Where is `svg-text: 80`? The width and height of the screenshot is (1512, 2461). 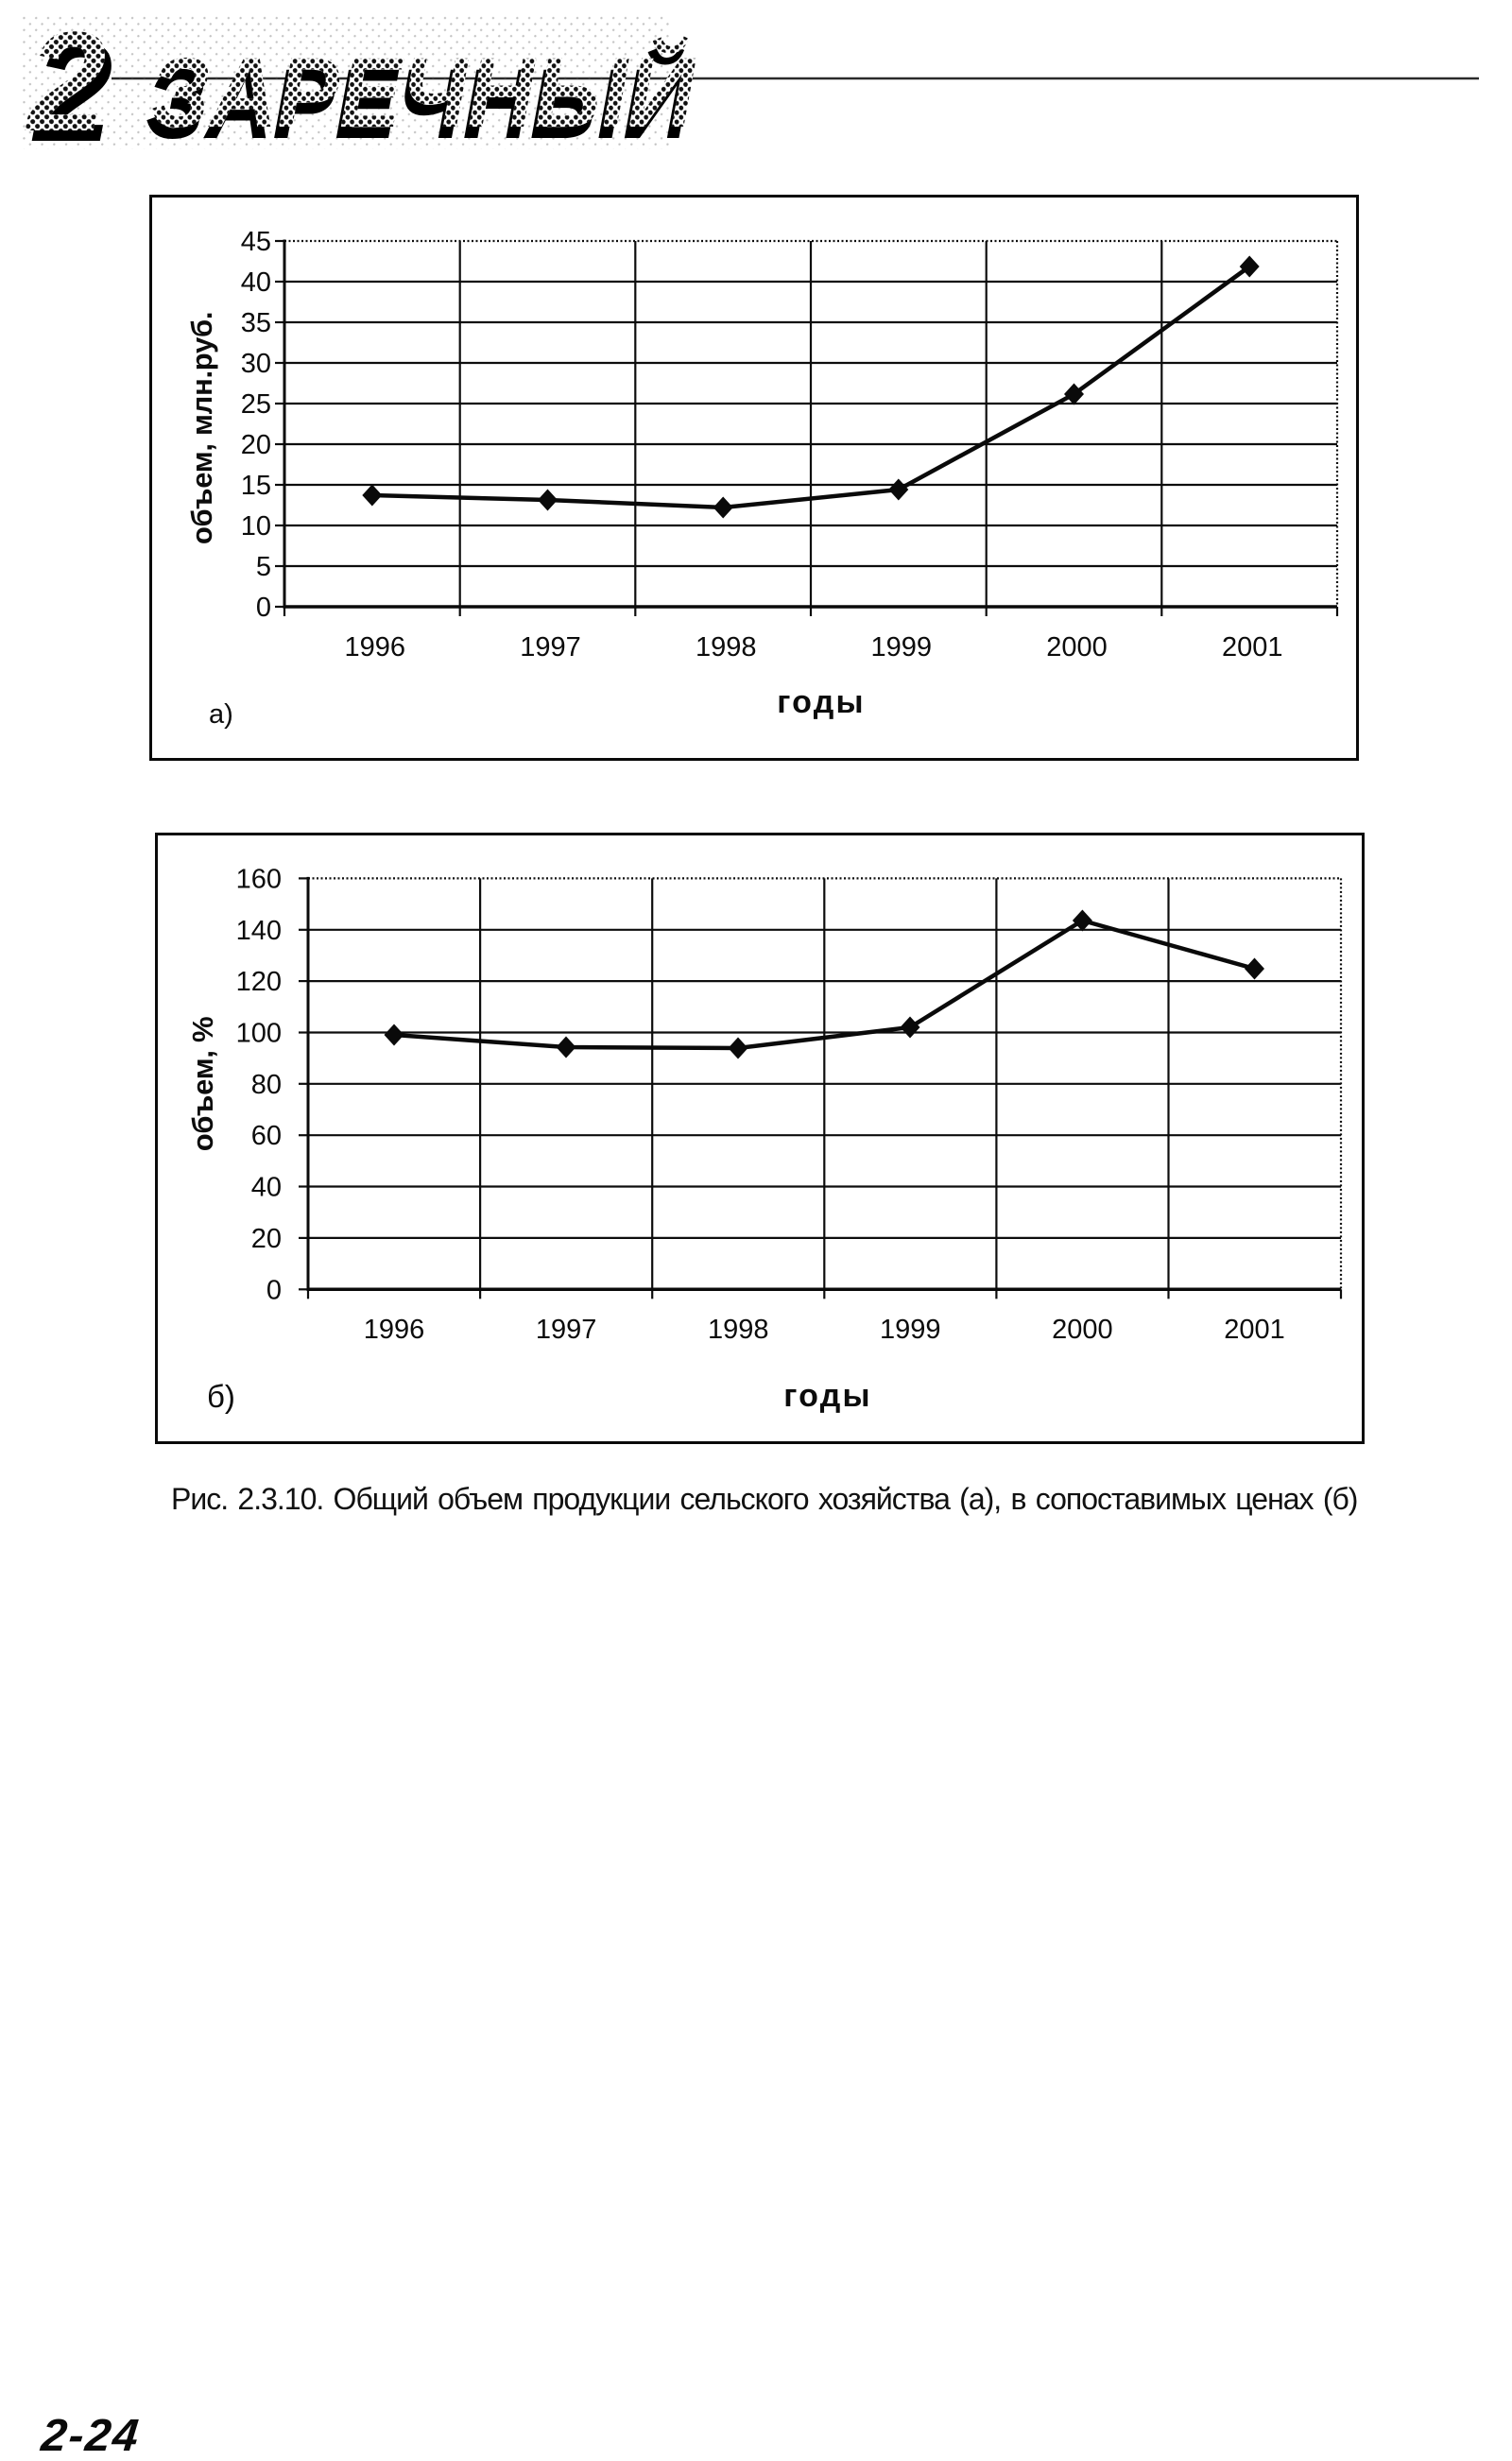
svg-text: 80 is located at coordinates (266, 1085).